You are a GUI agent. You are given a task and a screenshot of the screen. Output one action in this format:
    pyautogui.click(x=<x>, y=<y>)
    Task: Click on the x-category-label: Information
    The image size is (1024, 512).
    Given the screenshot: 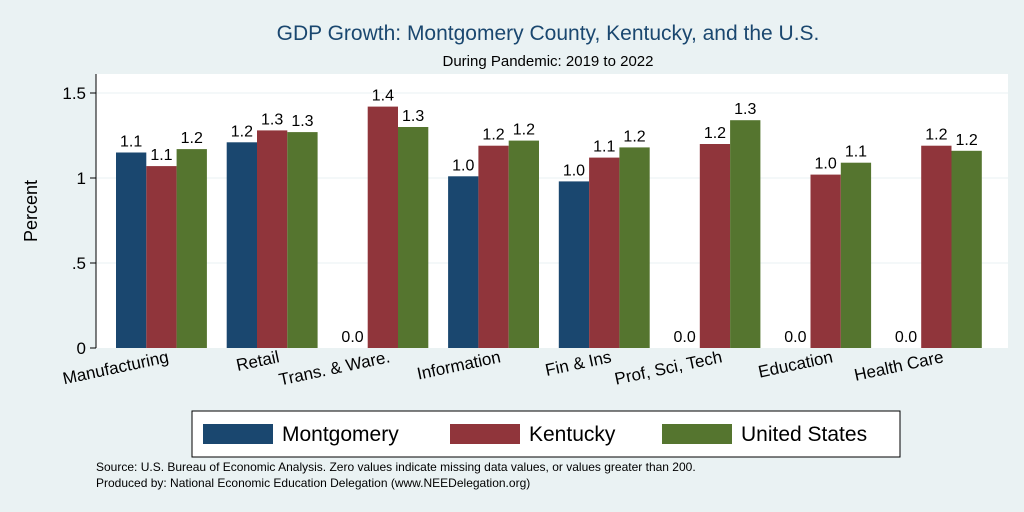 What is the action you would take?
    pyautogui.click(x=458, y=365)
    